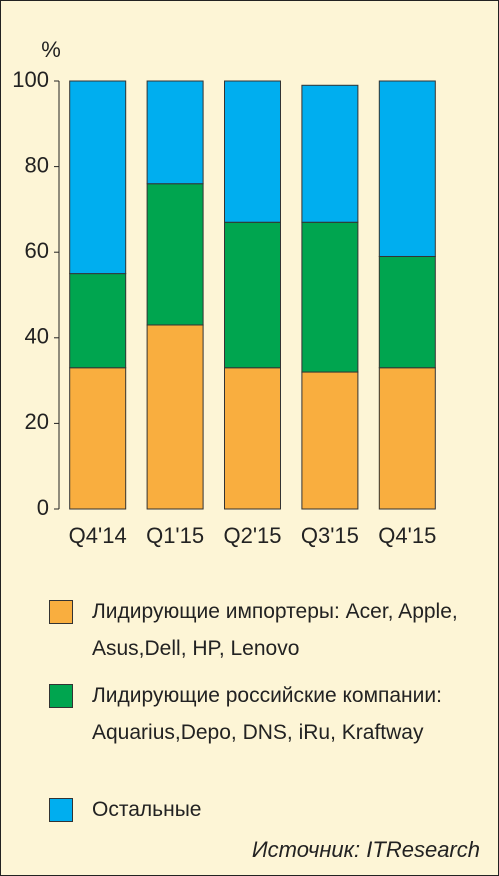 The width and height of the screenshot is (499, 876). I want to click on y-tick-label: 20, so click(37, 421).